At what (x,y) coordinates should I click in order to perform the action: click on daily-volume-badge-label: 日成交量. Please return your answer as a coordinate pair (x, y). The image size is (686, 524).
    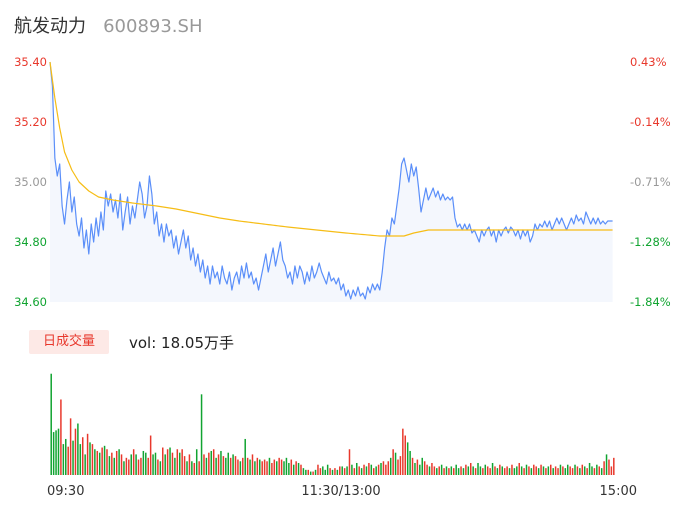
    Looking at the image, I should click on (68, 341).